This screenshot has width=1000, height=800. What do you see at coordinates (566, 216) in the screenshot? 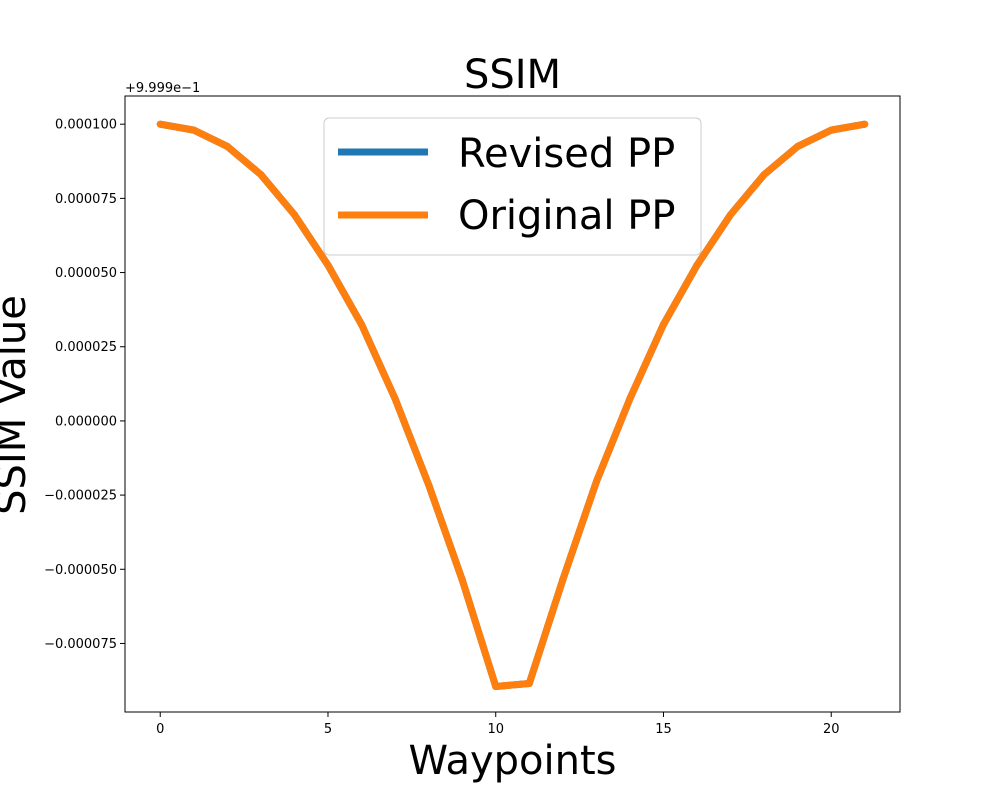
I see `legend-label-original-pp: Original PP` at bounding box center [566, 216].